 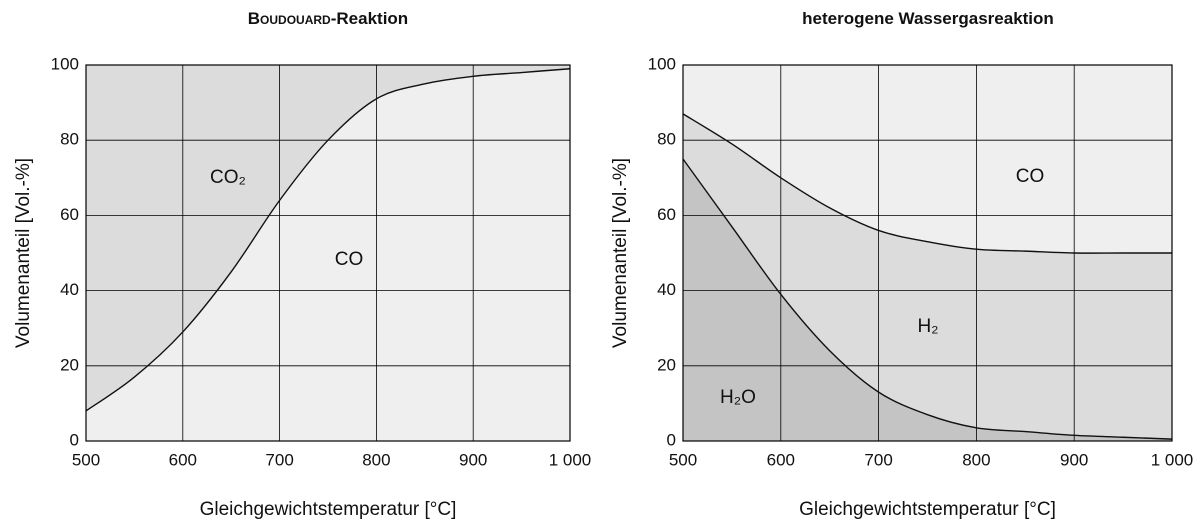 What do you see at coordinates (927, 183) in the screenshot?
I see `curve` at bounding box center [927, 183].